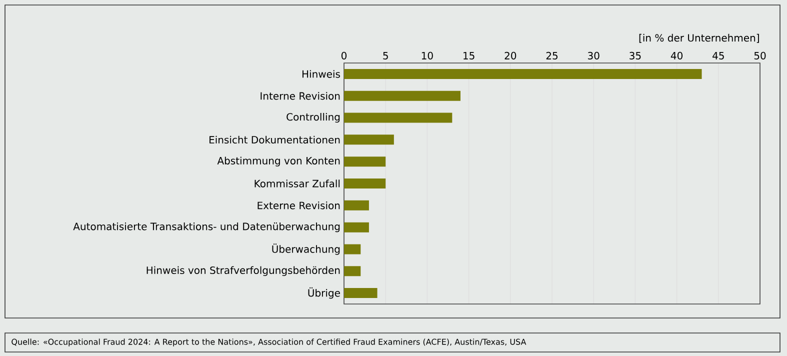 The width and height of the screenshot is (787, 356). Describe the element at coordinates (306, 249) in the screenshot. I see `y-tick-label: Überwachung` at that location.